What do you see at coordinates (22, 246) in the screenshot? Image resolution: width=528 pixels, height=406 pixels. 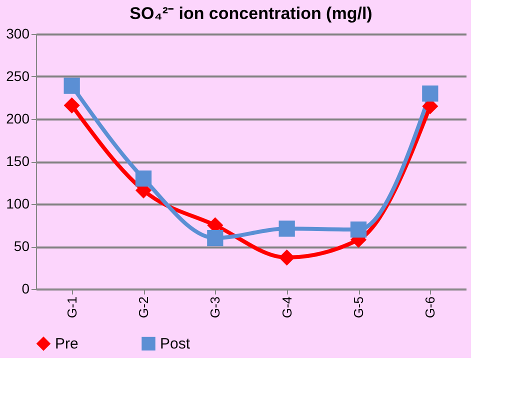 I see `y-tick-label: 50` at bounding box center [22, 246].